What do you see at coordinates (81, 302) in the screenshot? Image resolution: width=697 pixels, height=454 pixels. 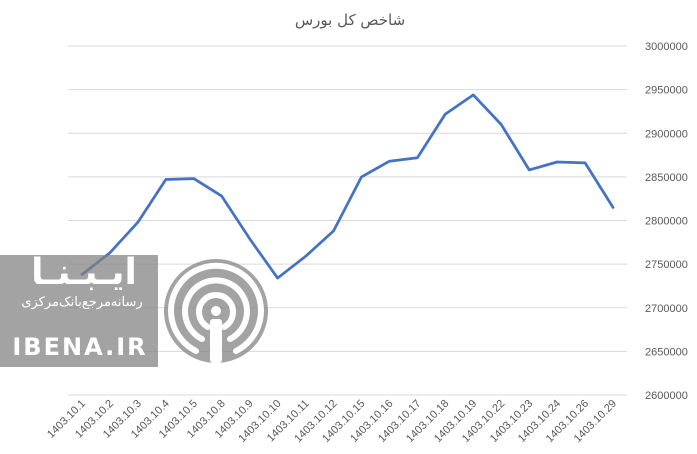 I see `watermark-tagline-fa: رسانه‌مرجع‌بانک‌مرکزی` at bounding box center [81, 302].